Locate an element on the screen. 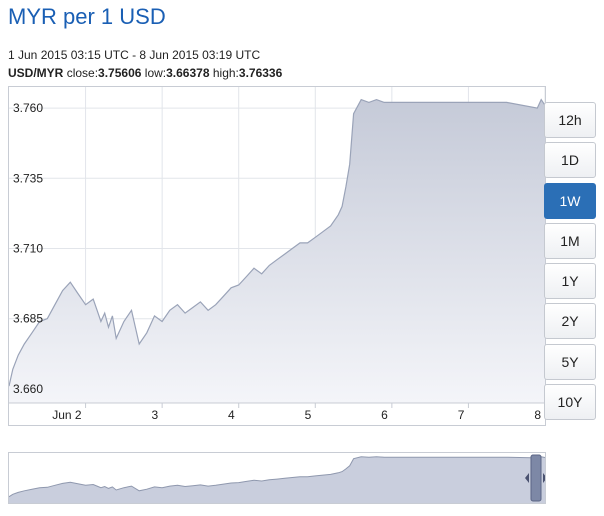 The width and height of the screenshot is (604, 516). x-tick-label: Jun 2 is located at coordinates (67, 415).